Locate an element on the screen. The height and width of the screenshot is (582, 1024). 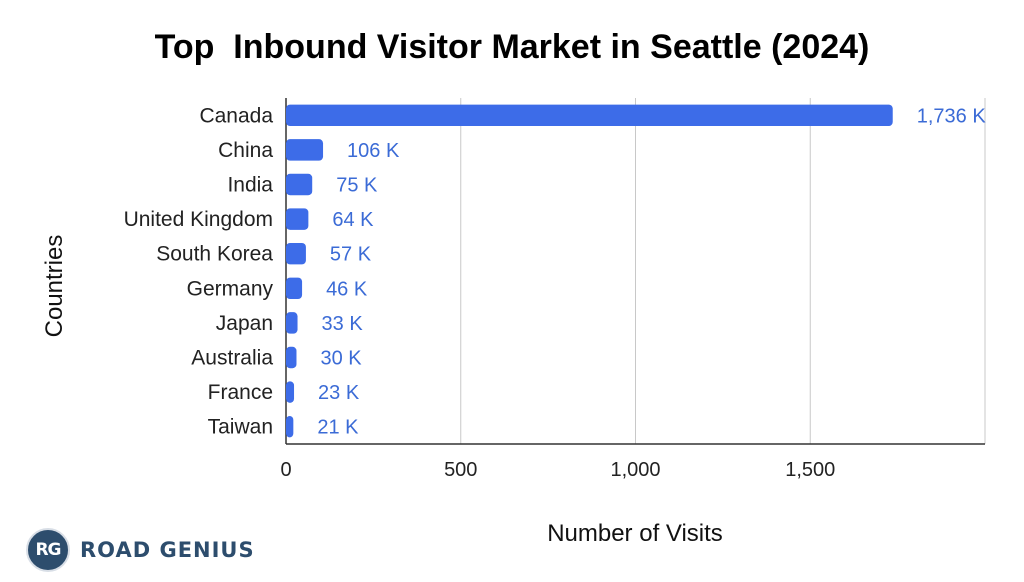
value-label: 46 K is located at coordinates (347, 289).